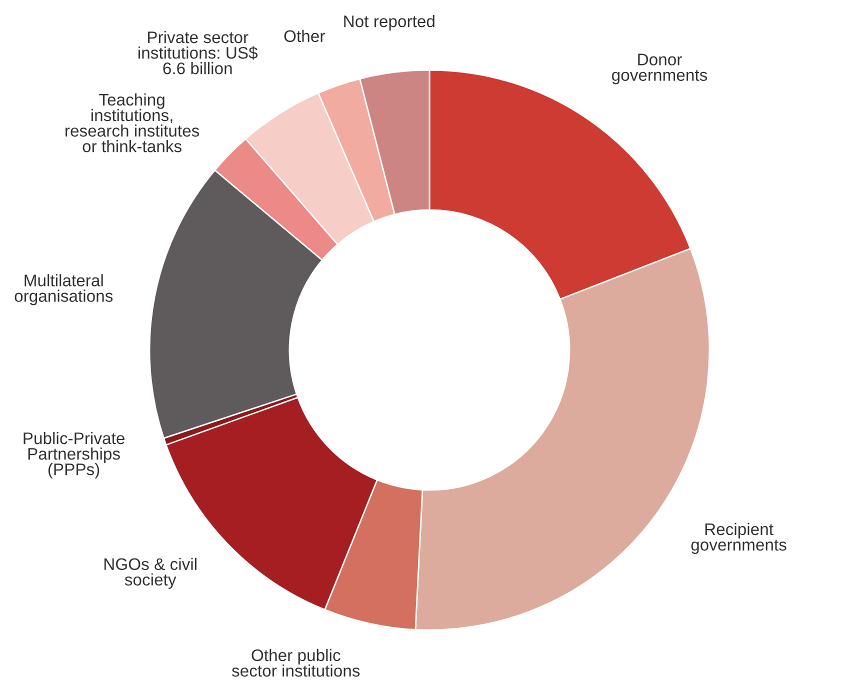  I want to click on slice-label: NGOs & civil society, so click(150, 573).